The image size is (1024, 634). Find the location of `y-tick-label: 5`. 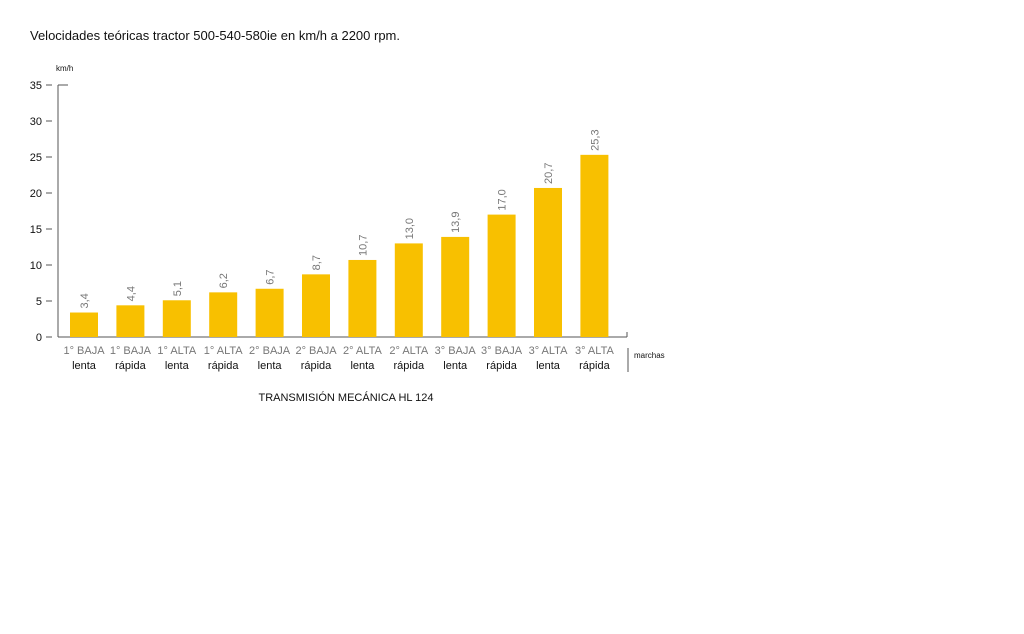

y-tick-label: 5 is located at coordinates (39, 302).